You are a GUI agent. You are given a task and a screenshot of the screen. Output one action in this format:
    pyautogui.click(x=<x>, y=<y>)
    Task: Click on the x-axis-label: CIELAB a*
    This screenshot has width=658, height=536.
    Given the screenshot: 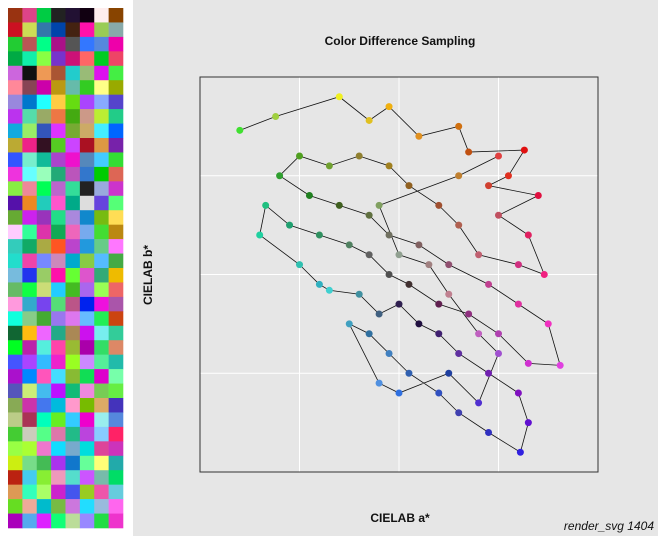 What is the action you would take?
    pyautogui.click(x=400, y=518)
    